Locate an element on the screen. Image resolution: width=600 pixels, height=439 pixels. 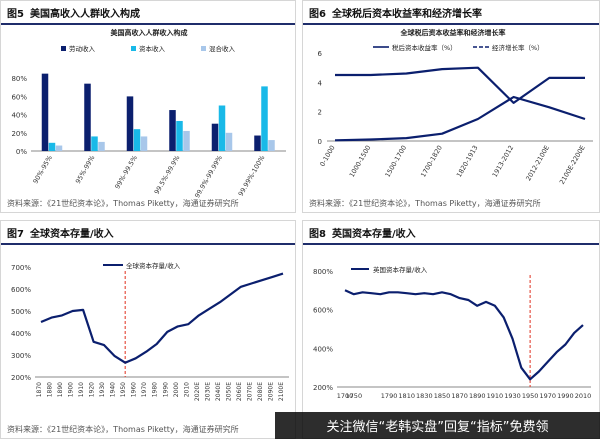
figure-title: 英国资本存量/收入 is located at coordinates (373, 234).